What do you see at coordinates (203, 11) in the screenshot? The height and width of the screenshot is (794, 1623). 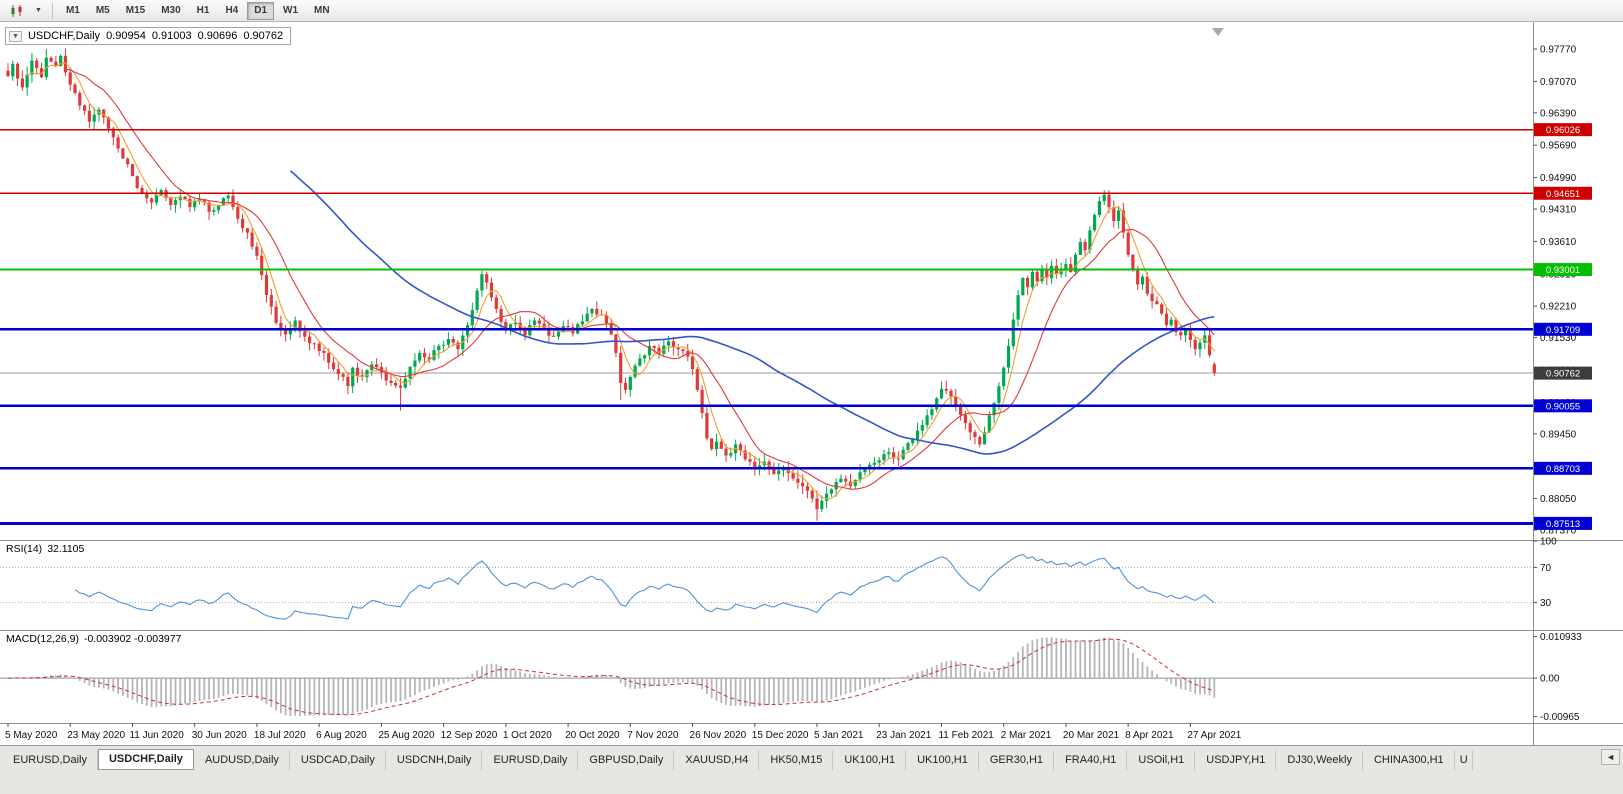 I see `timeframe-button-h1: H1` at bounding box center [203, 11].